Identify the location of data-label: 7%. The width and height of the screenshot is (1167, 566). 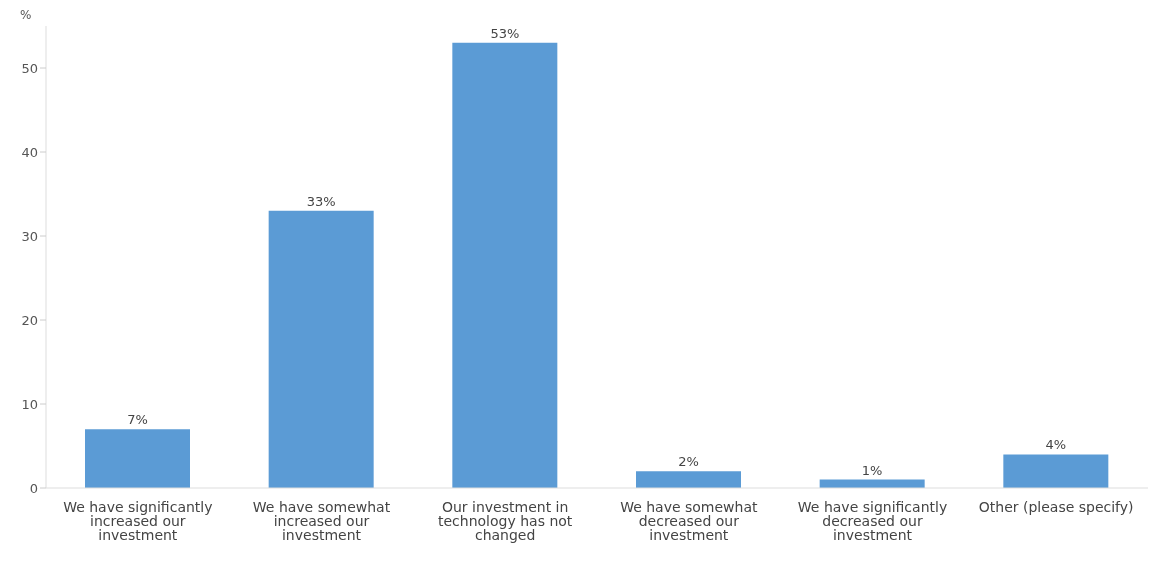
(137, 420).